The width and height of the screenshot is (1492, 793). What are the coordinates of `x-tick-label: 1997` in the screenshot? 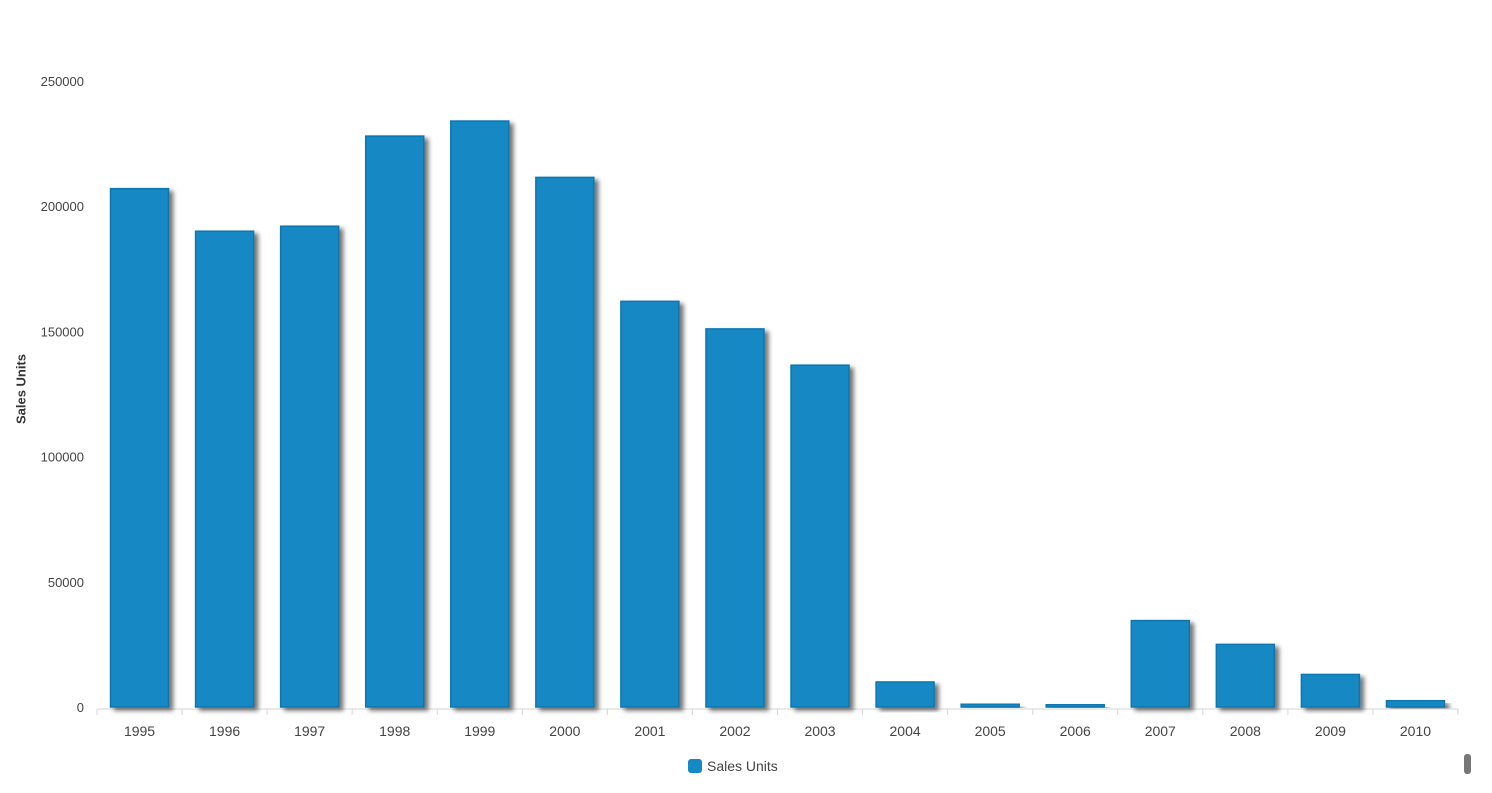 It's located at (309, 731).